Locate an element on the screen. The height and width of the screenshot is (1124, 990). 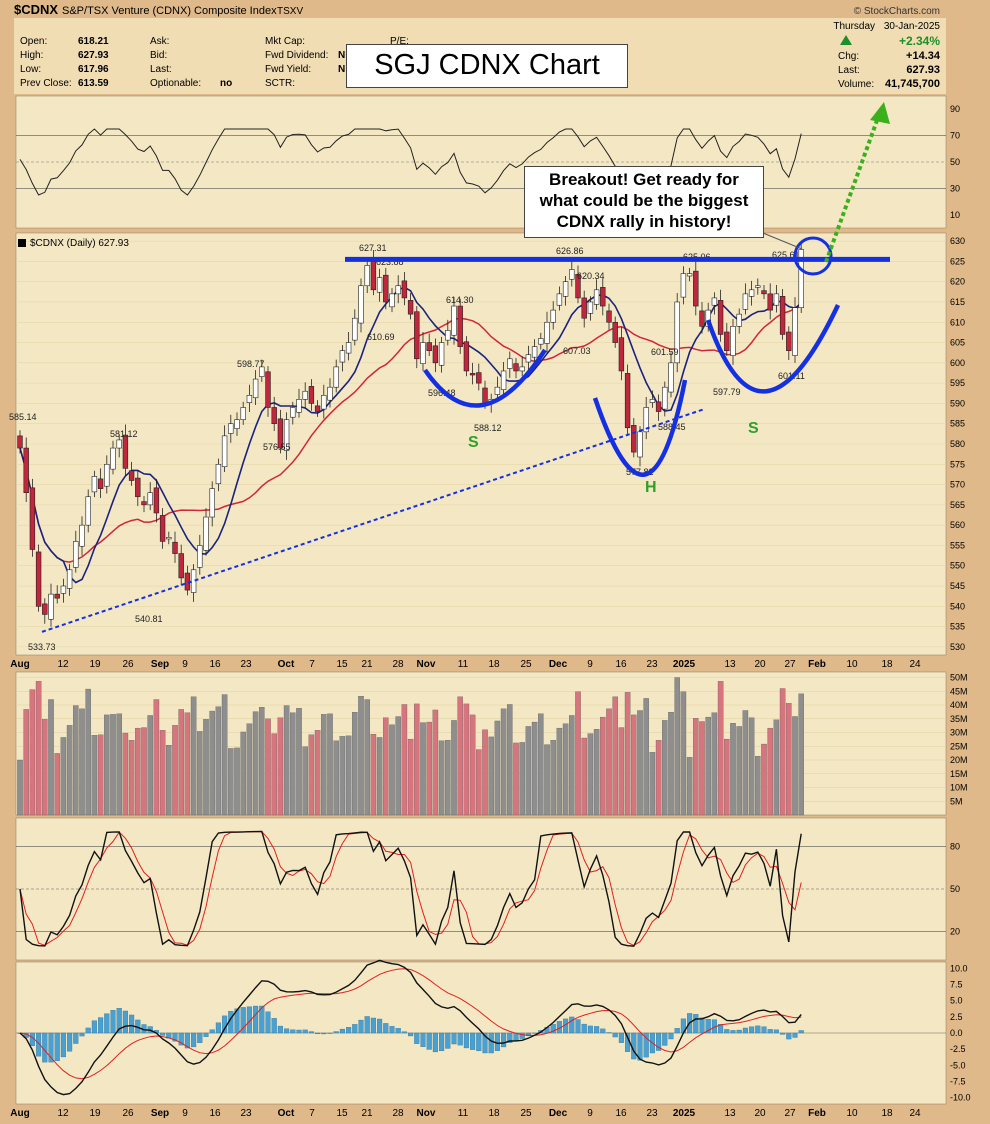
header-field-label: Open: is located at coordinates (33, 41).